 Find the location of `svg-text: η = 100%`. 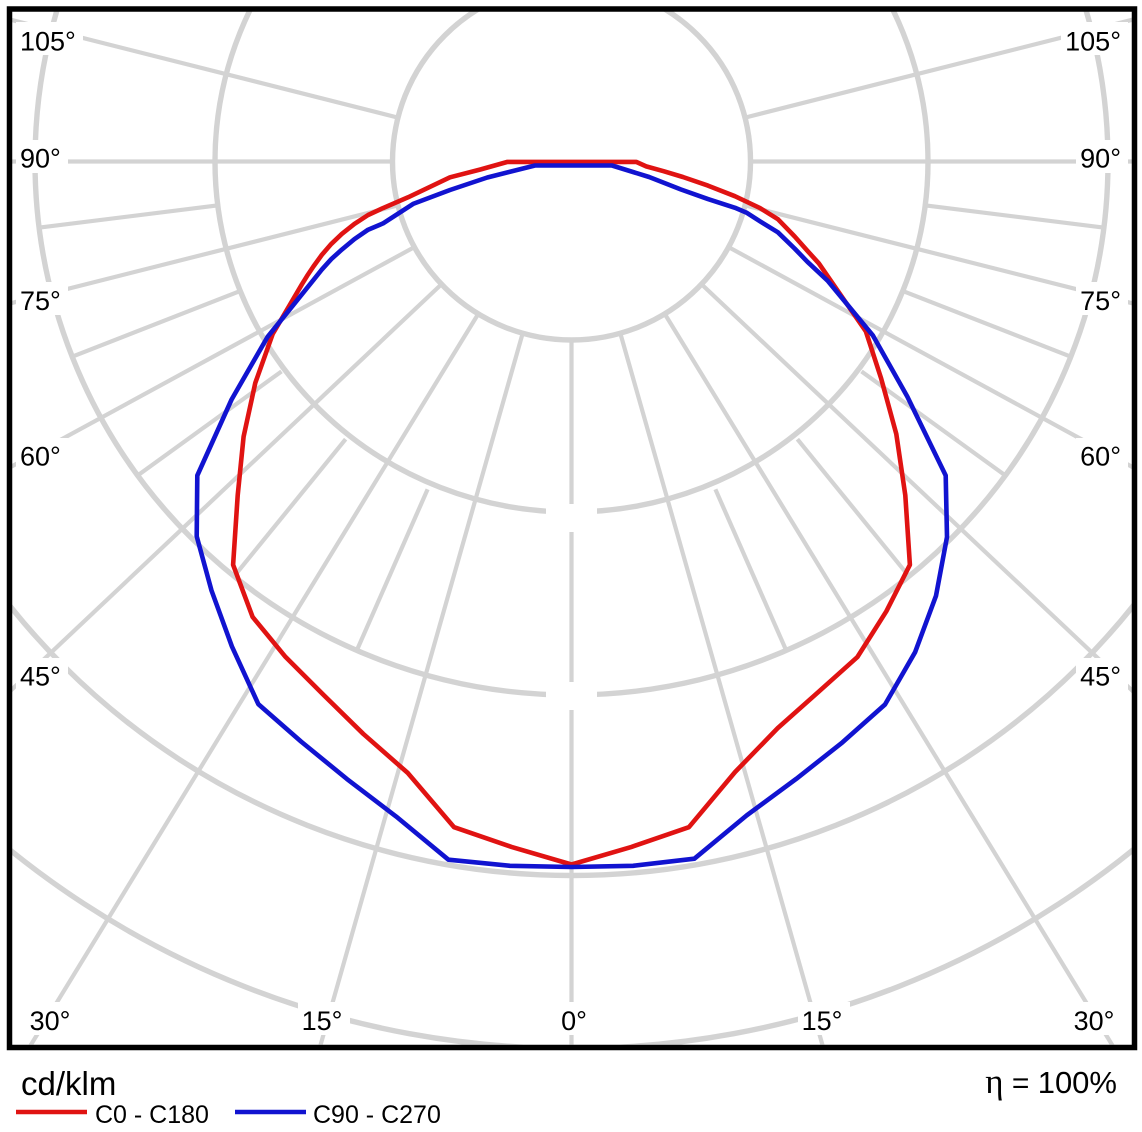

svg-text: η = 100% is located at coordinates (1051, 1081).